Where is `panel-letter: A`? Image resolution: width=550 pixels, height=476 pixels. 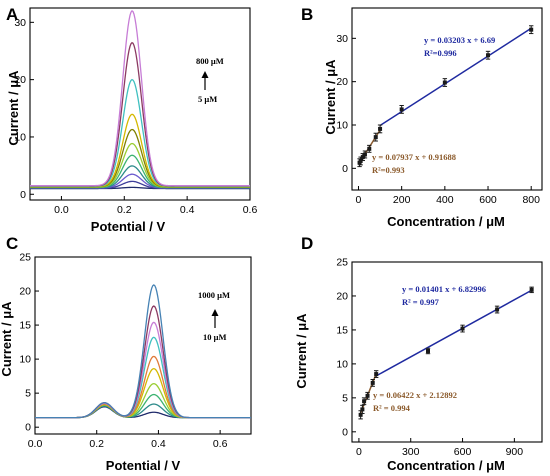 panel-letter: A is located at coordinates (12, 14).